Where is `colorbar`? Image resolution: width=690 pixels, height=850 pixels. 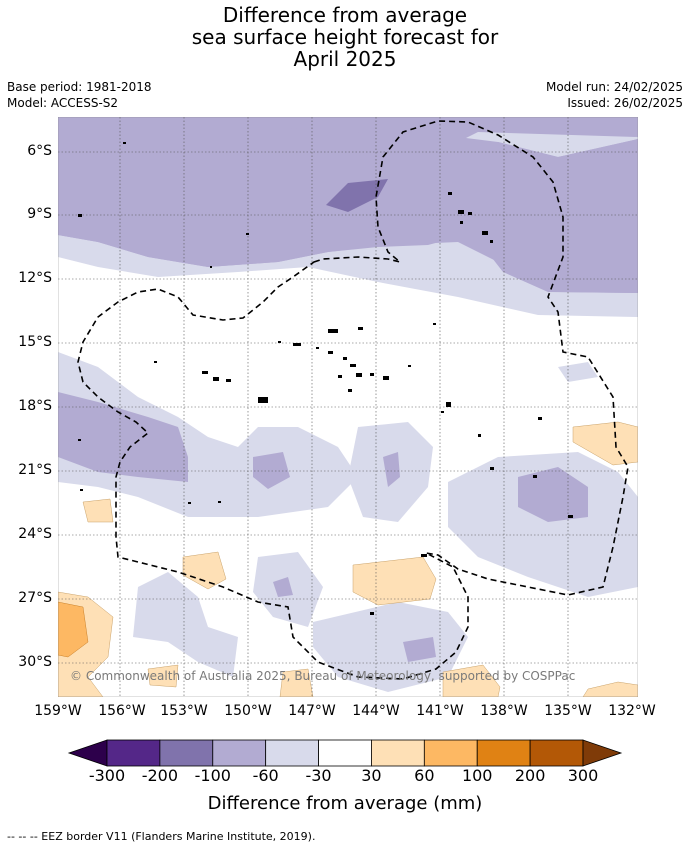 colorbar is located at coordinates (345, 753).